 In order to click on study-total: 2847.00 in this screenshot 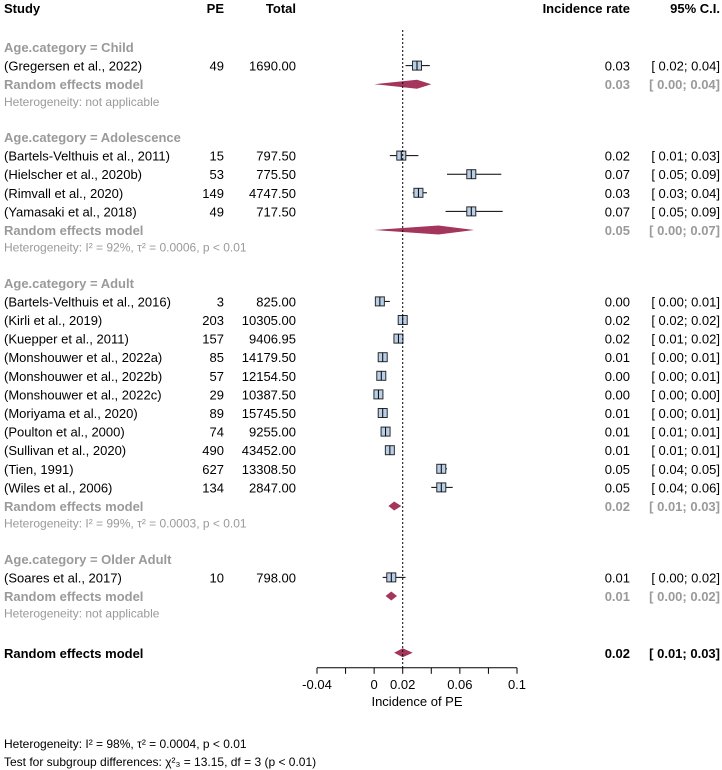, I will do `click(272, 487)`.